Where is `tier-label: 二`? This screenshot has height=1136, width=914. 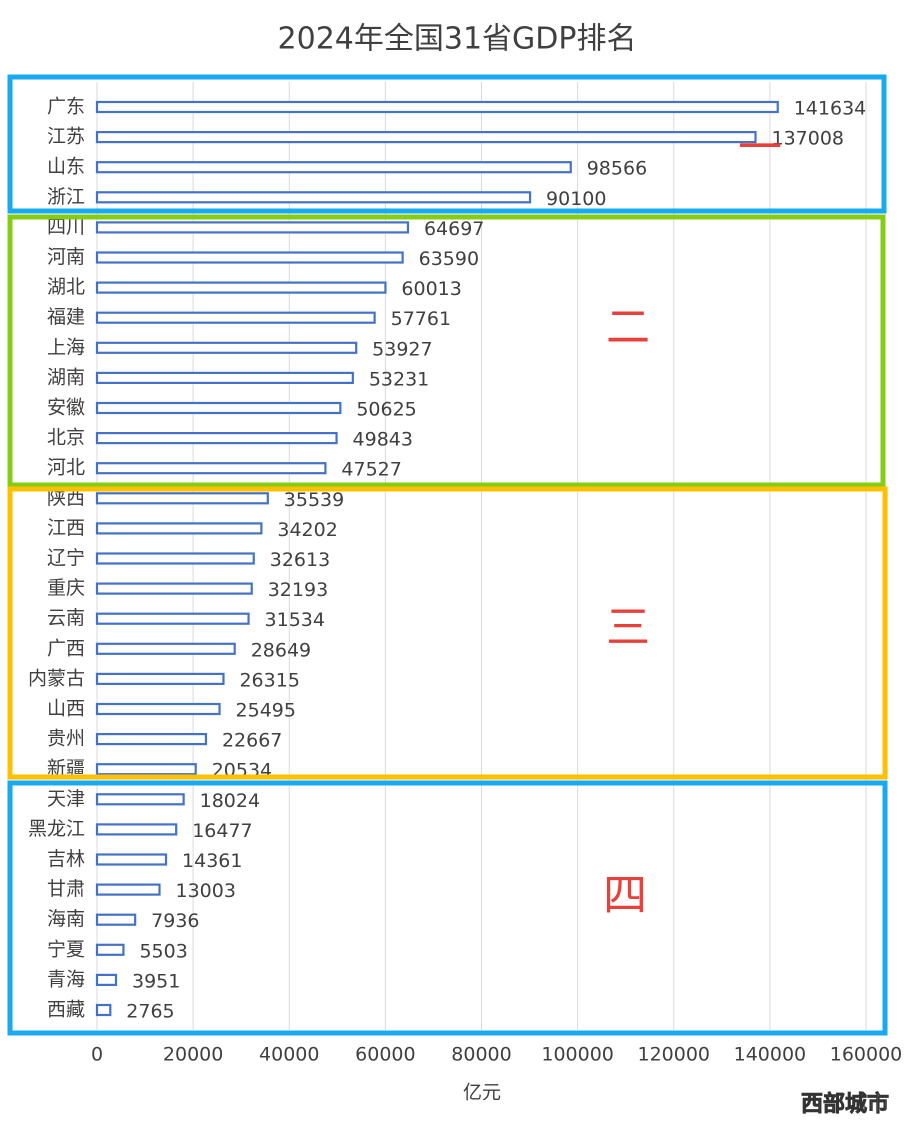 tier-label: 二 is located at coordinates (628, 327).